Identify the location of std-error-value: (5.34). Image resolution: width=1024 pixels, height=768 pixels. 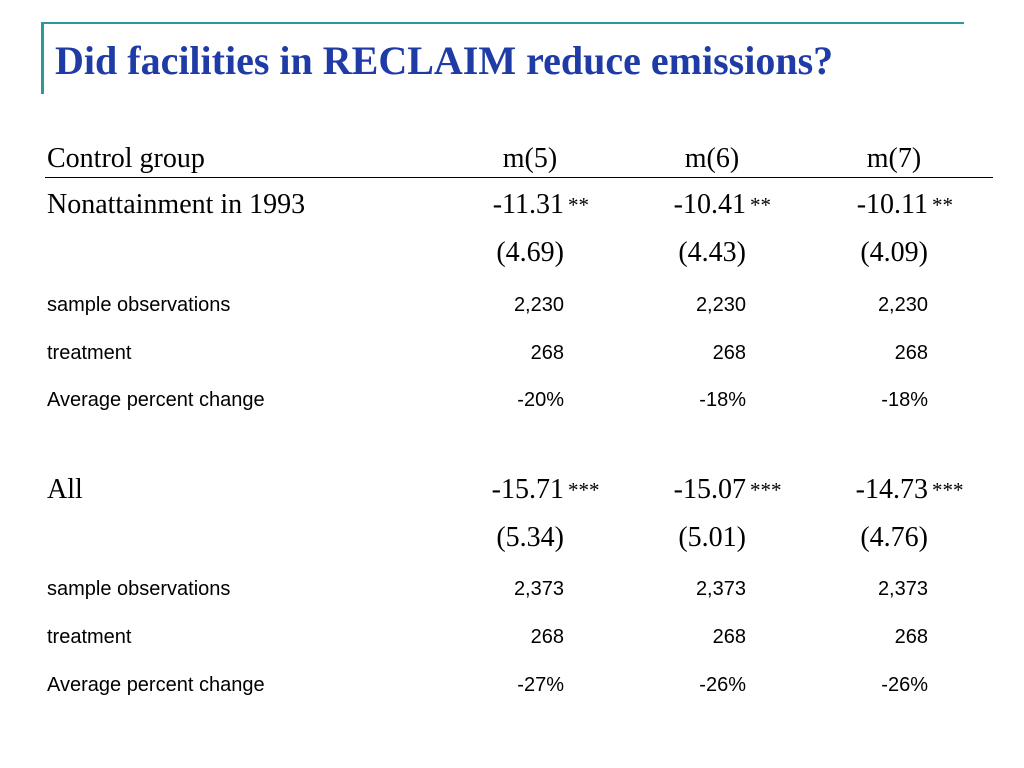
(530, 537).